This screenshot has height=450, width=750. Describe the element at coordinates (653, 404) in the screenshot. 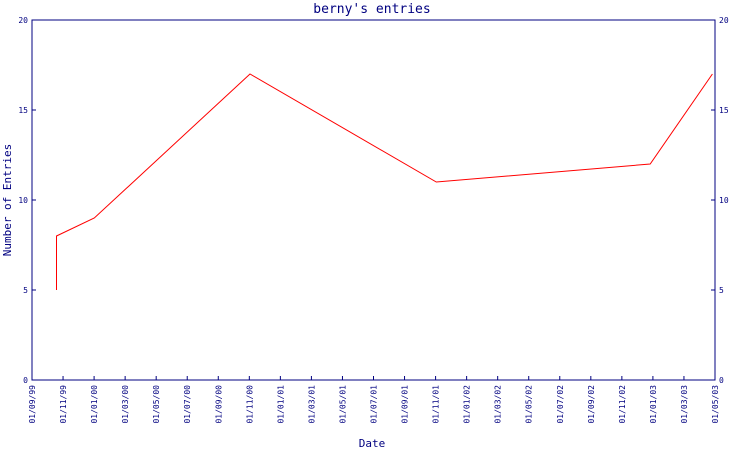

I see `x-tick-label: 01/01/03` at that location.